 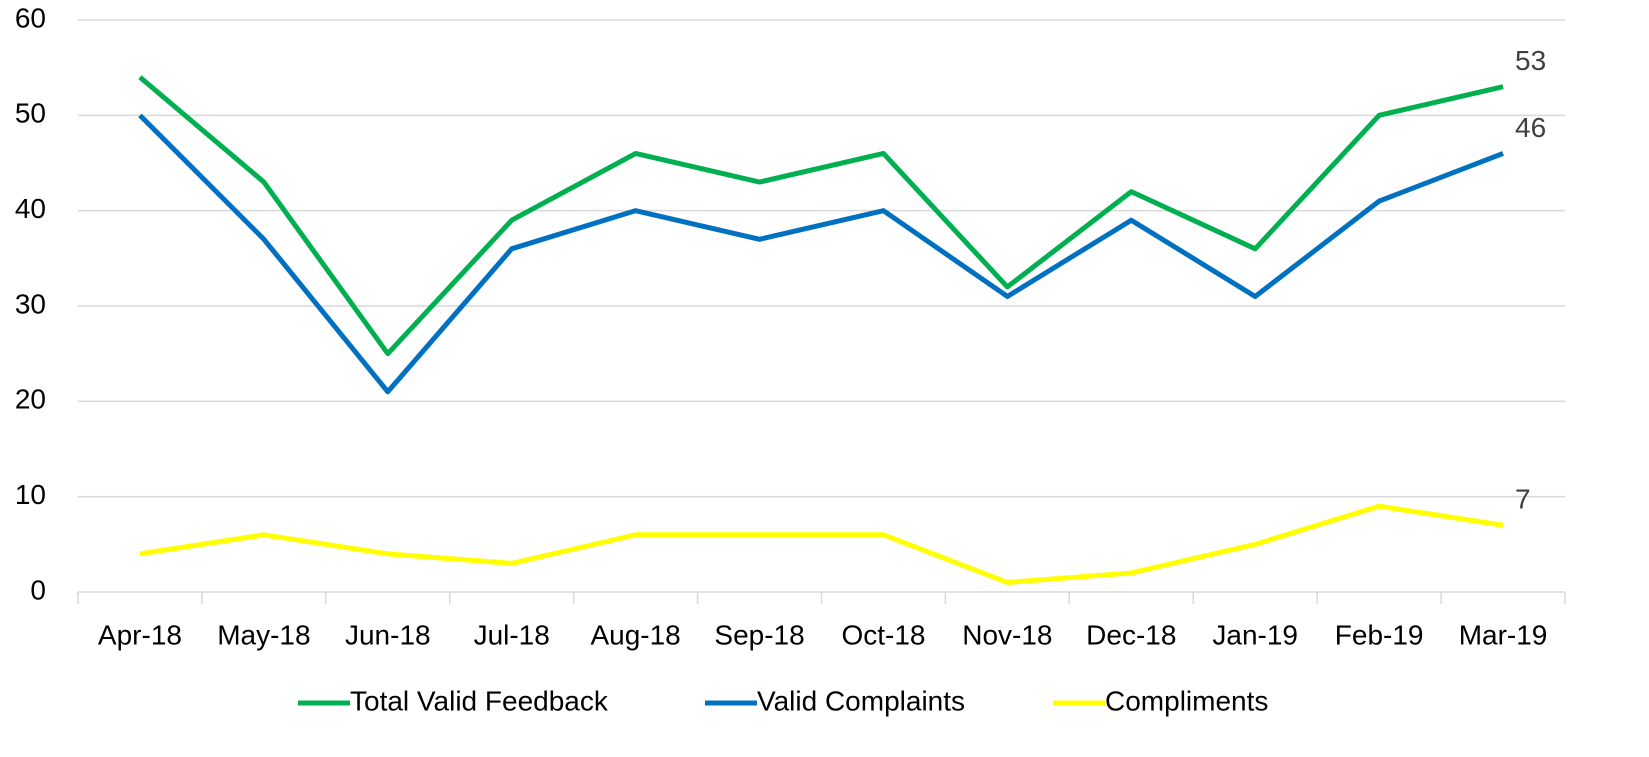 I want to click on x-tick-label: Sep-18, so click(x=759, y=634).